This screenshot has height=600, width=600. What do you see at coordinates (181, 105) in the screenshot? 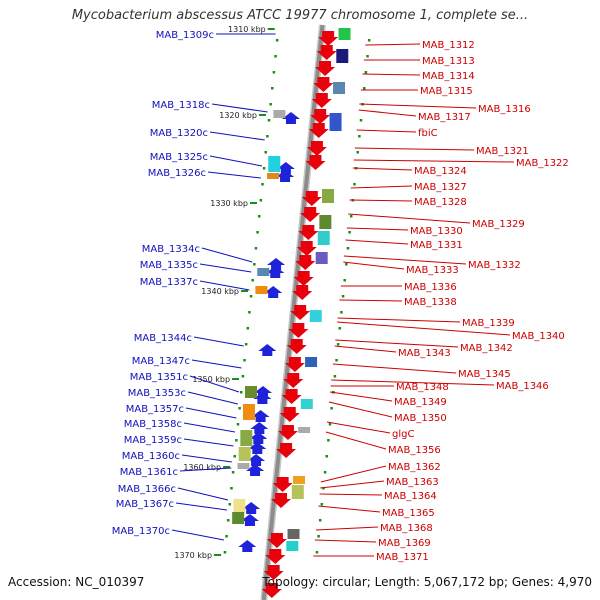
I see `reverse-gene-label: MAB_1318c` at bounding box center [181, 105].